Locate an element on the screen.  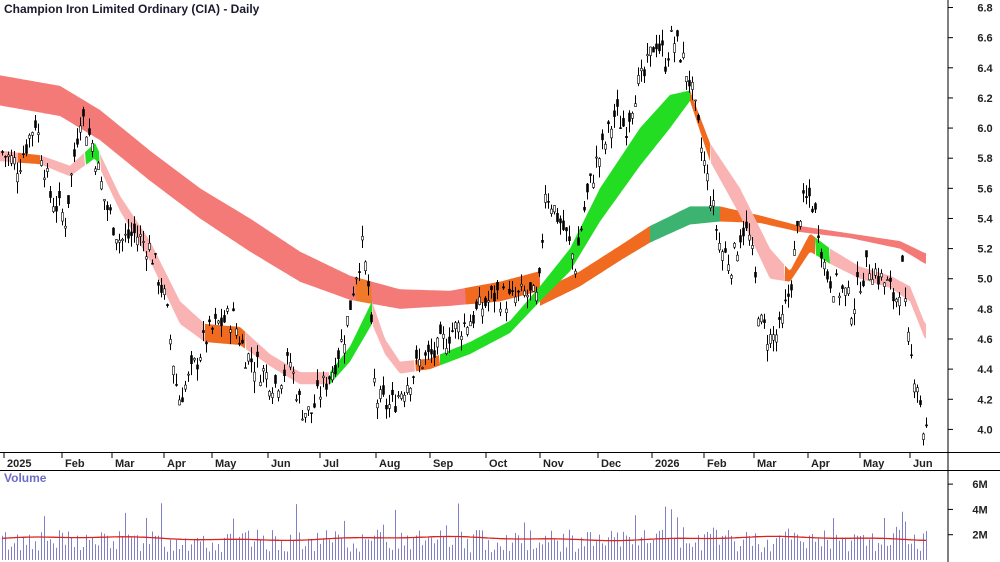
y-tick-label: 4.8 is located at coordinates (984, 310).